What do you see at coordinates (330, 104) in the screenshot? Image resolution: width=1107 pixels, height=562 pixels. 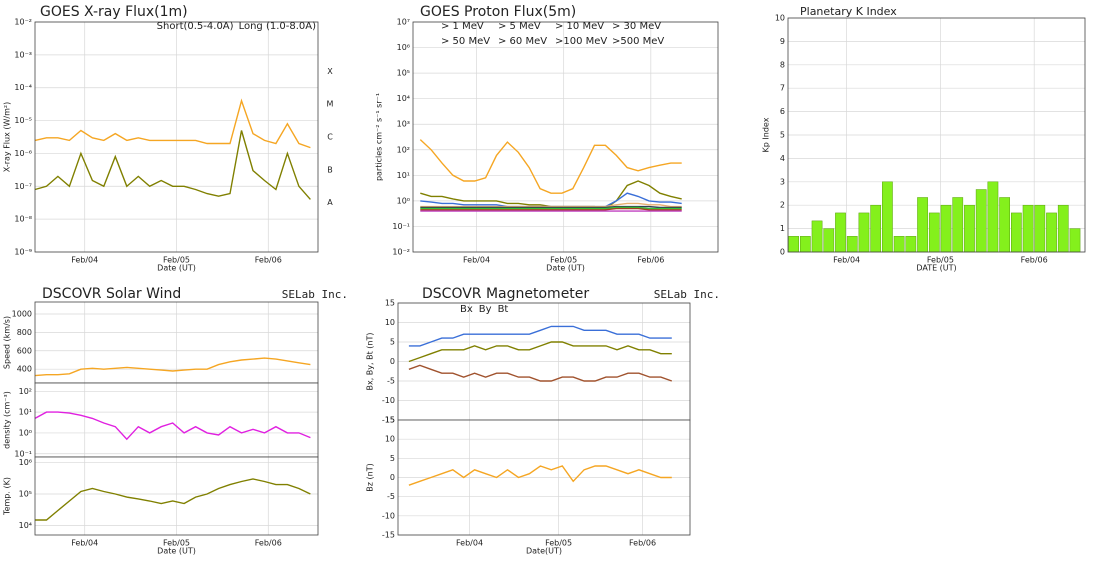 I see `flare-class-label: M` at bounding box center [330, 104].